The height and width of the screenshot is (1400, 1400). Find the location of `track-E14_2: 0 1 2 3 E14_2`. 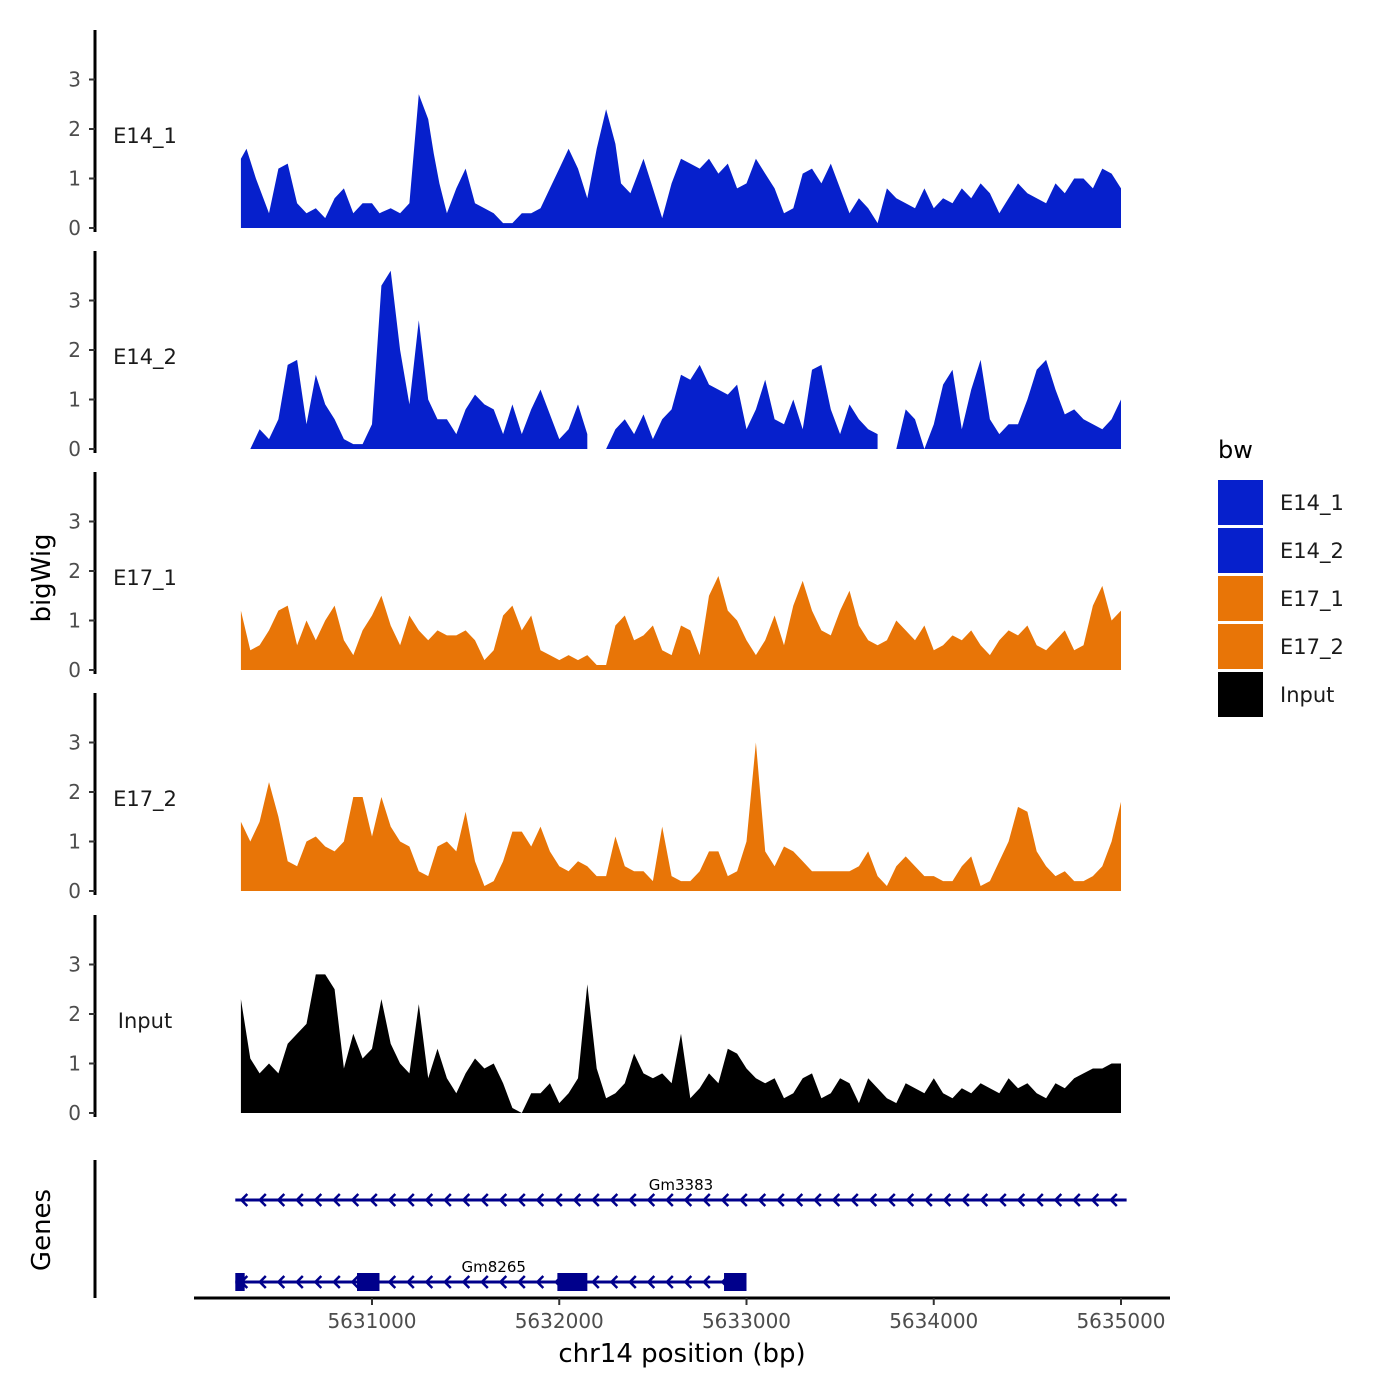

track-E14_2: 0 1 2 3 E14_2 is located at coordinates (594, 356).